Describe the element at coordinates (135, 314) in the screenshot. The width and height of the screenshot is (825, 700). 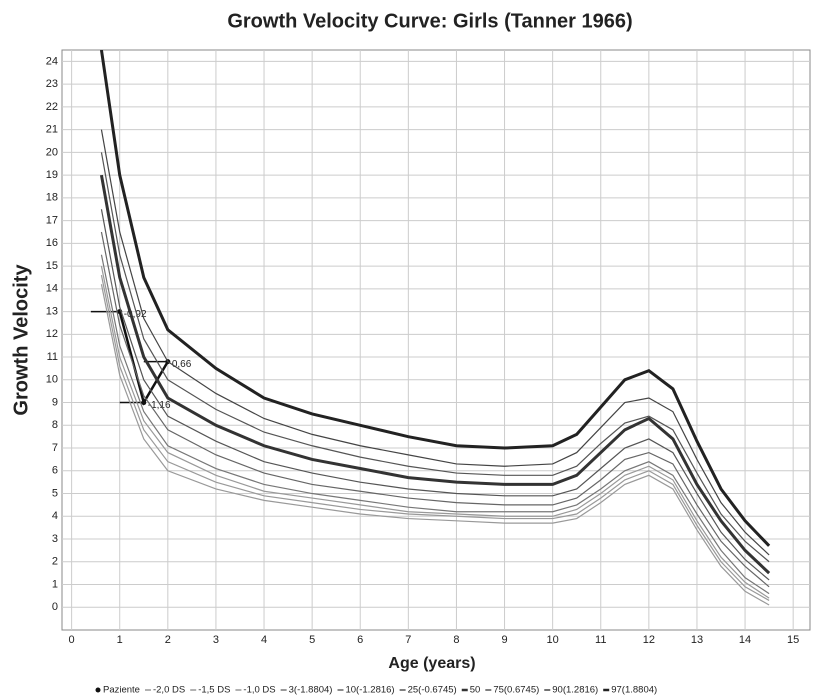
I see `point-label: -0,92` at that location.